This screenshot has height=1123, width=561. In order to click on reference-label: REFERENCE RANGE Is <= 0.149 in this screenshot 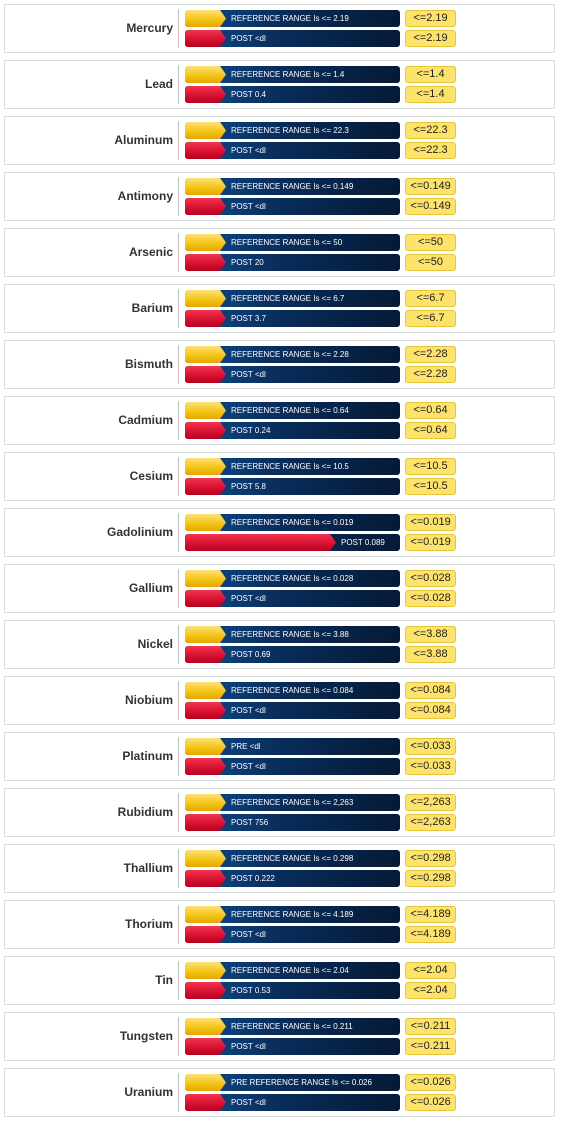, I will do `click(292, 186)`.